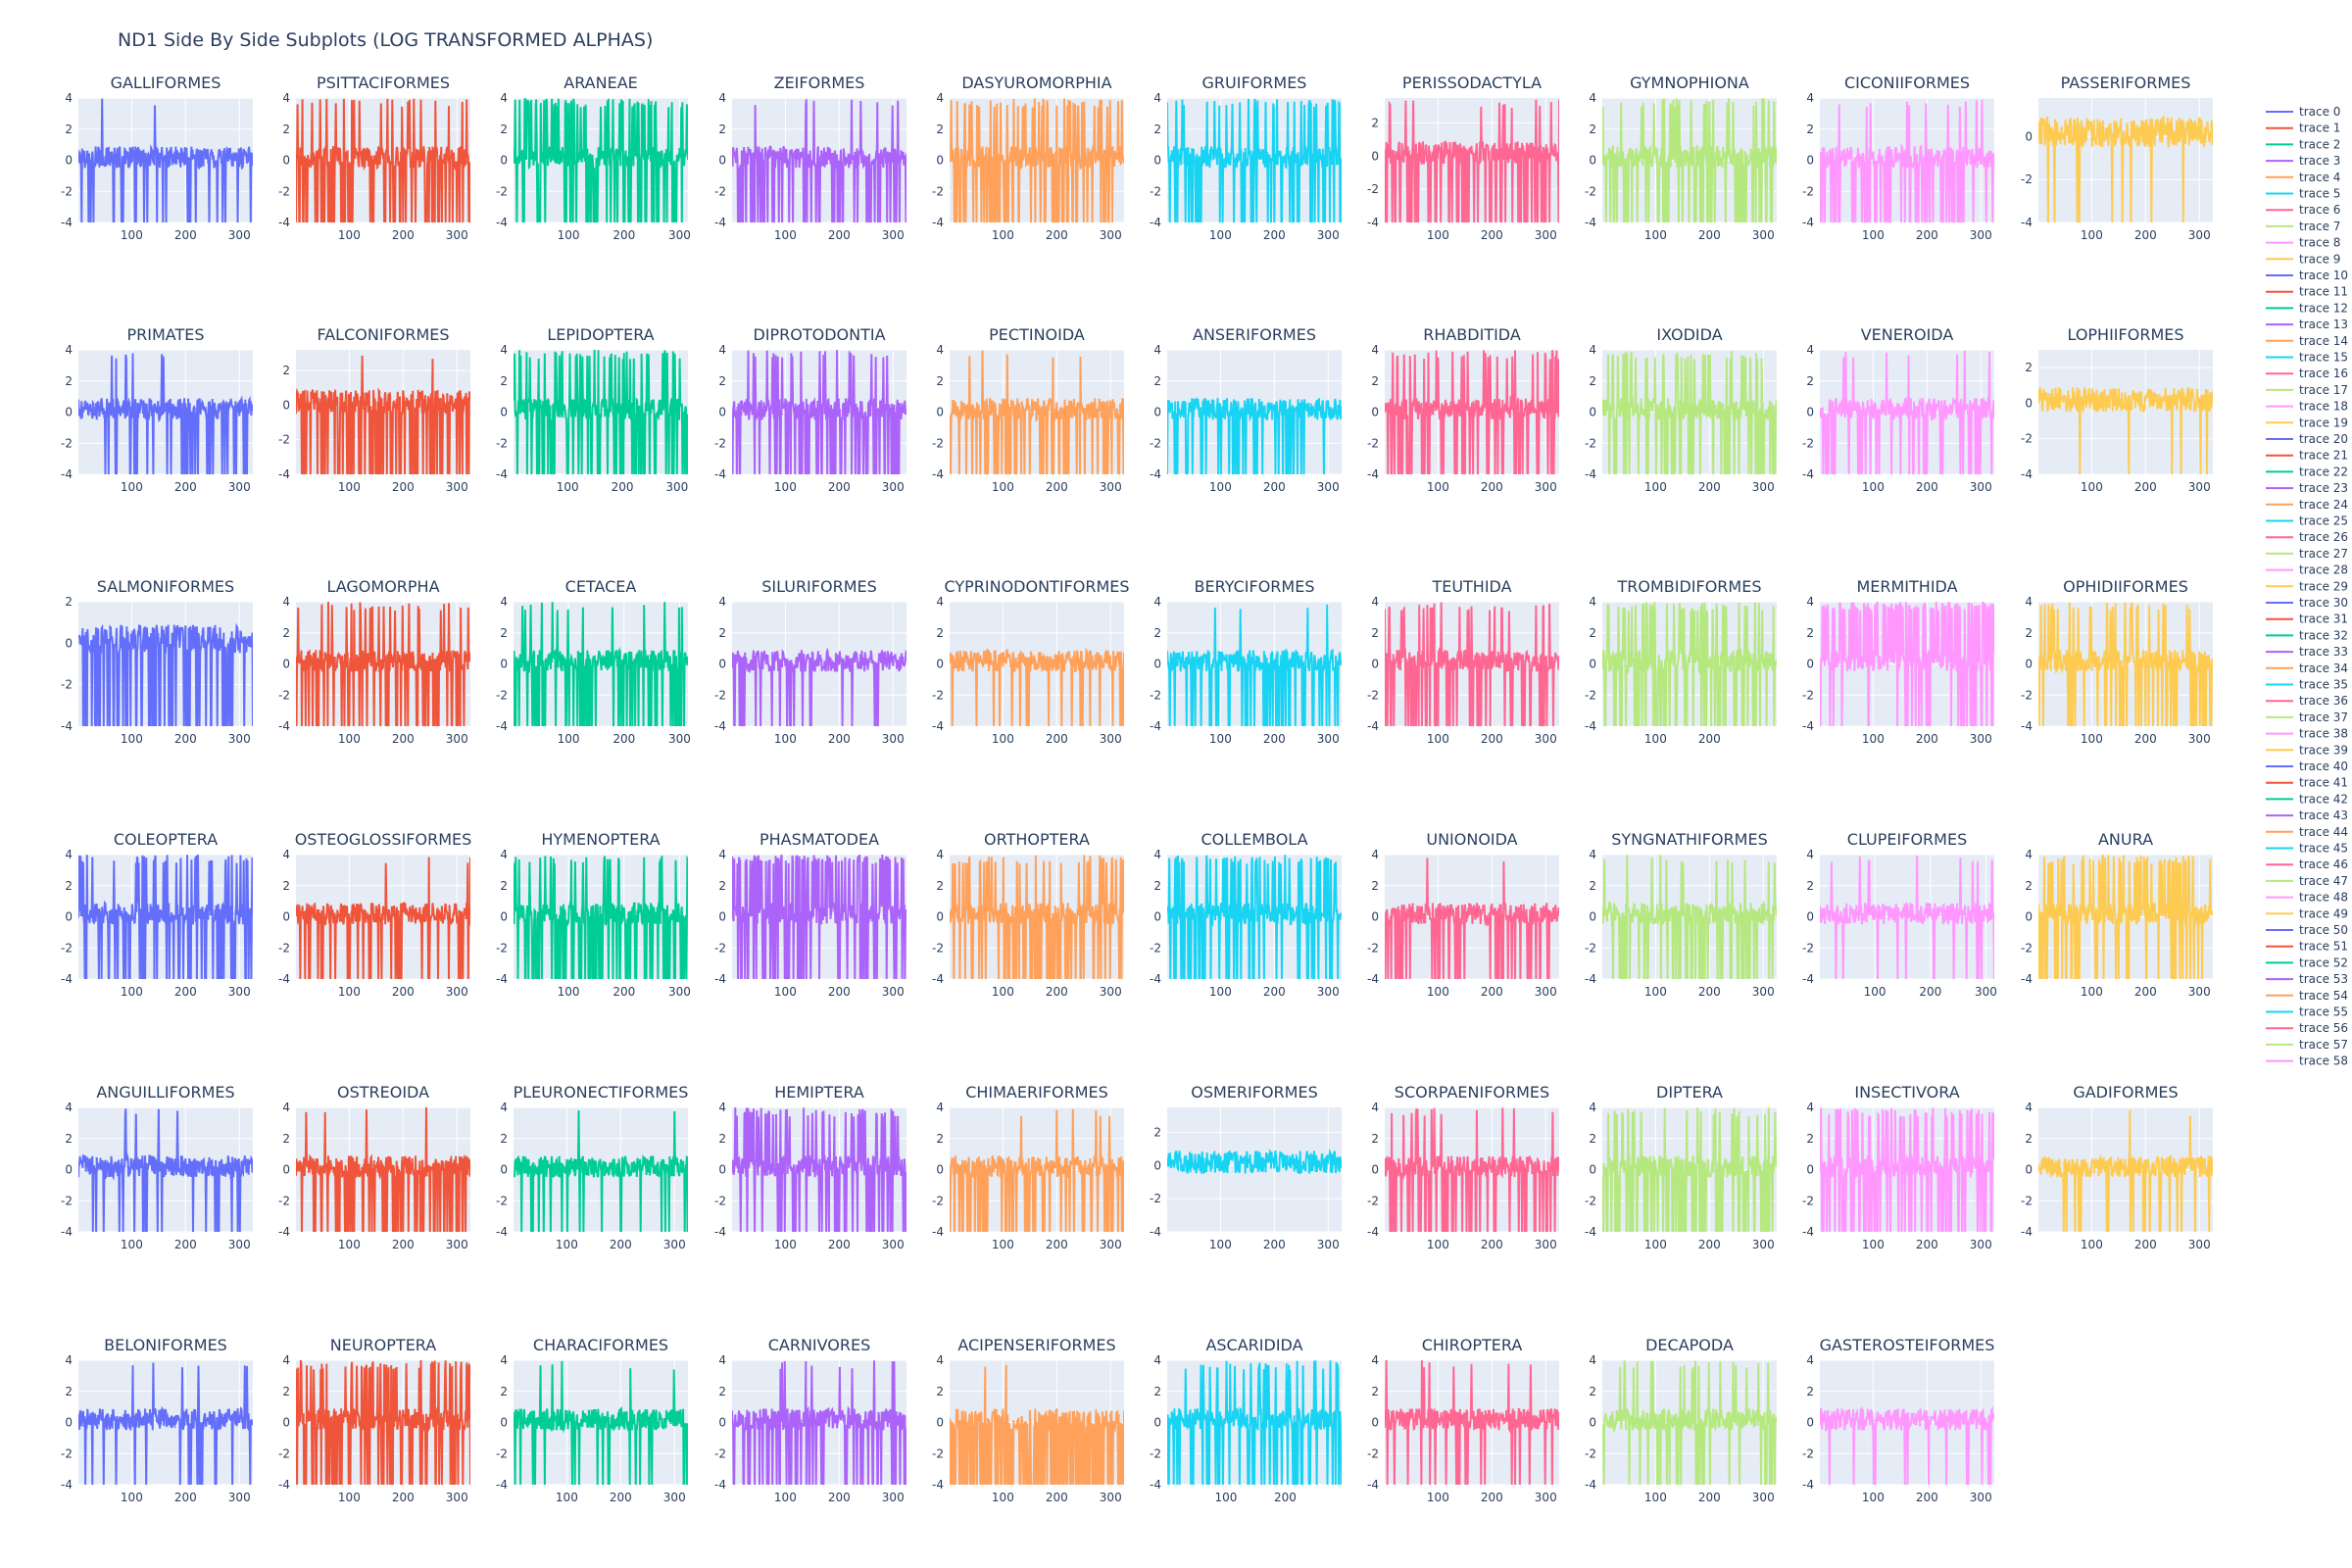 The image size is (2352, 1568). What do you see at coordinates (2307, 537) in the screenshot?
I see `legend-item: trace 26` at bounding box center [2307, 537].